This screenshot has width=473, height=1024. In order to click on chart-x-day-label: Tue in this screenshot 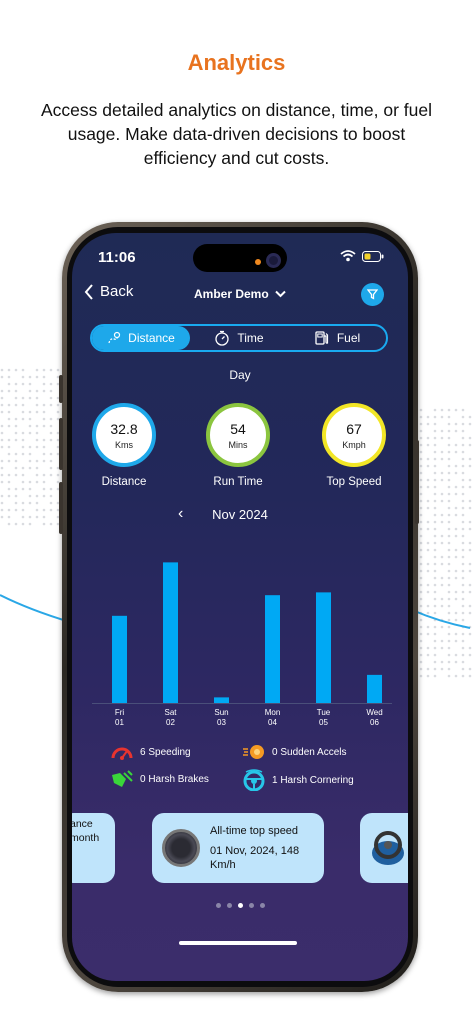, I will do `click(324, 712)`.